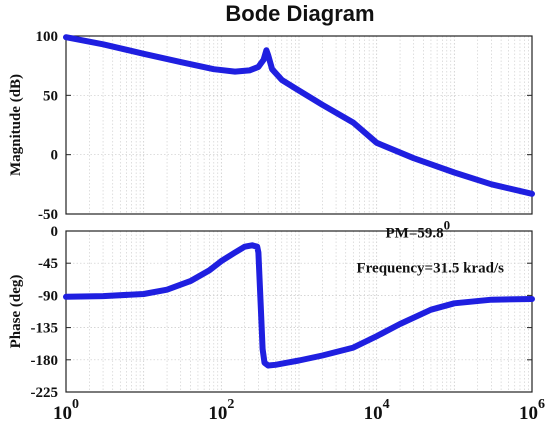 This screenshot has height=425, width=550. What do you see at coordinates (47, 37) in the screenshot?
I see `magnitude-ytick-label: 100` at bounding box center [47, 37].